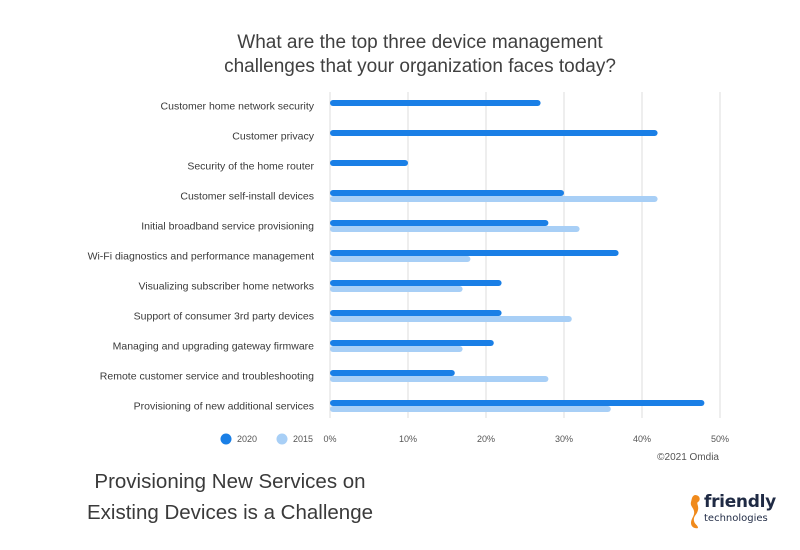 The height and width of the screenshot is (550, 800). Describe the element at coordinates (420, 42) in the screenshot. I see `chart-title-line-1: What are the top three device management` at that location.